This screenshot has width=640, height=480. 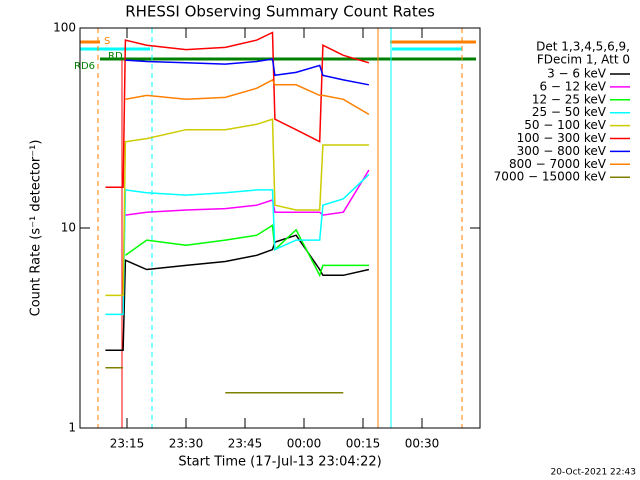 I want to click on legend-label: 6 − 12 keV, so click(x=572, y=86).